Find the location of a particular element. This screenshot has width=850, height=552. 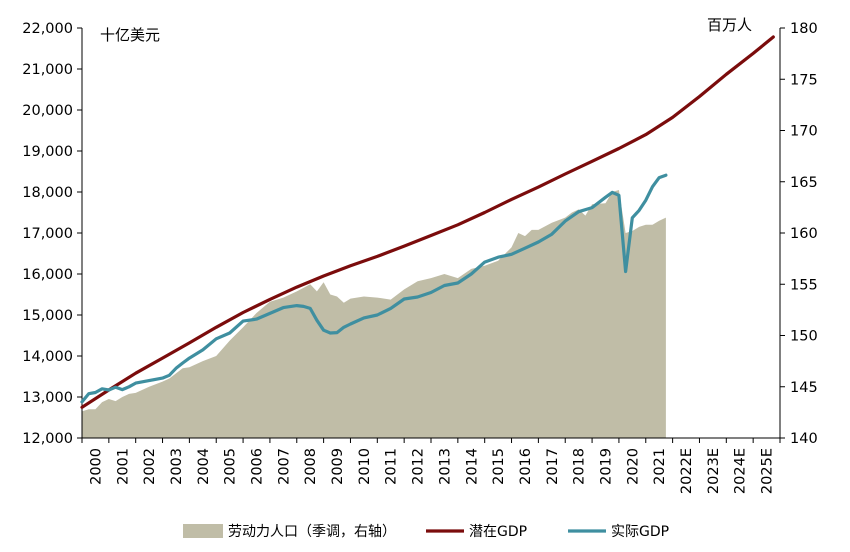

x-axis-tick-label: 2018 is located at coordinates (580, 466).